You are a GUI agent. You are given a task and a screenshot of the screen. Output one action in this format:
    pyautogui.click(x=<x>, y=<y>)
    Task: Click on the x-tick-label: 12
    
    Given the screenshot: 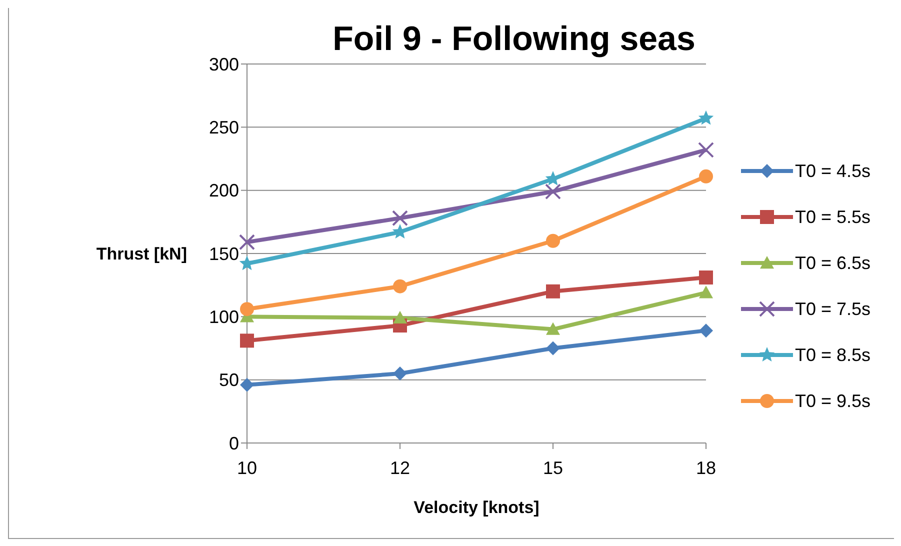 What is the action you would take?
    pyautogui.click(x=400, y=468)
    